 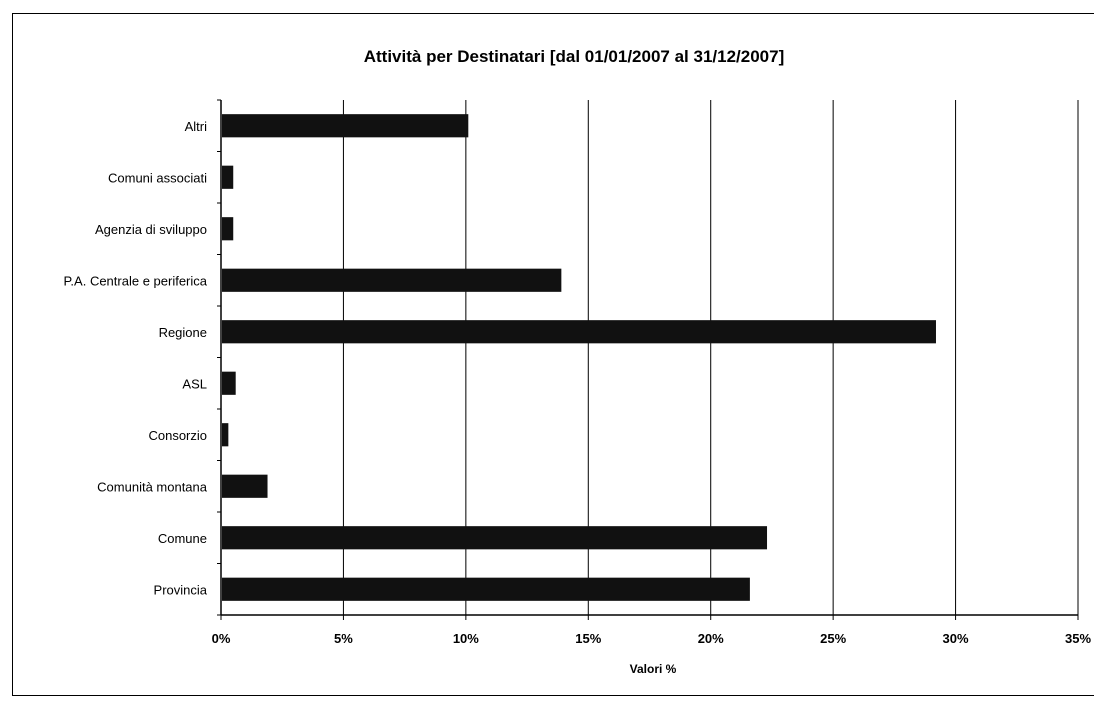 I want to click on category-label: Consorzio, so click(x=177, y=435).